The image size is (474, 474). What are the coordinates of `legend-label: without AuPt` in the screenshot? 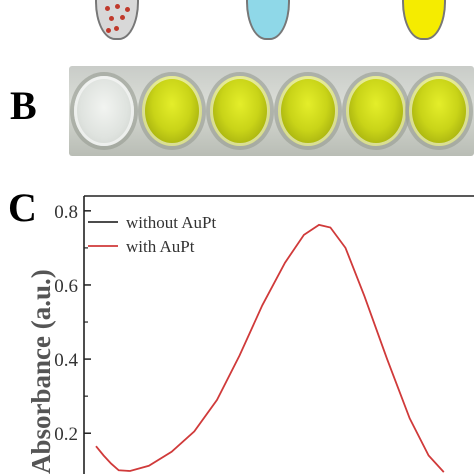 It's located at (171, 222).